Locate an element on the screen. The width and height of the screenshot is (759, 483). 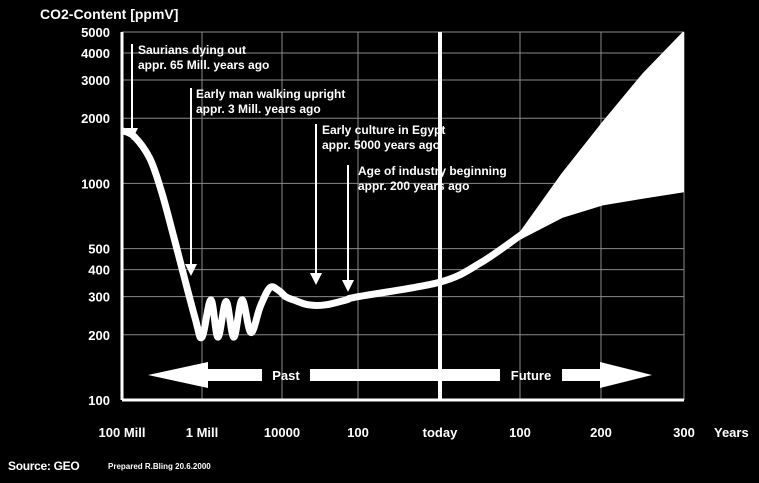
y-axis-label: CO2-Content [ppmV] is located at coordinates (109, 14).